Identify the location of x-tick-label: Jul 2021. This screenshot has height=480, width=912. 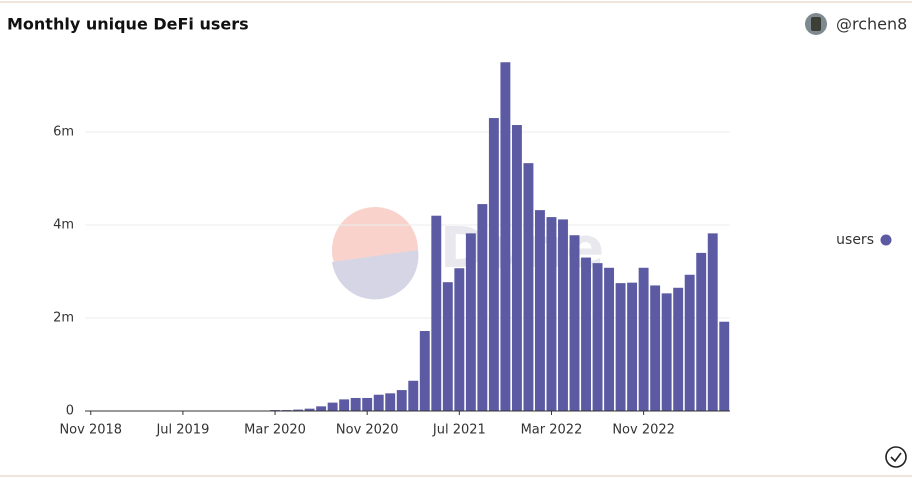
(459, 430).